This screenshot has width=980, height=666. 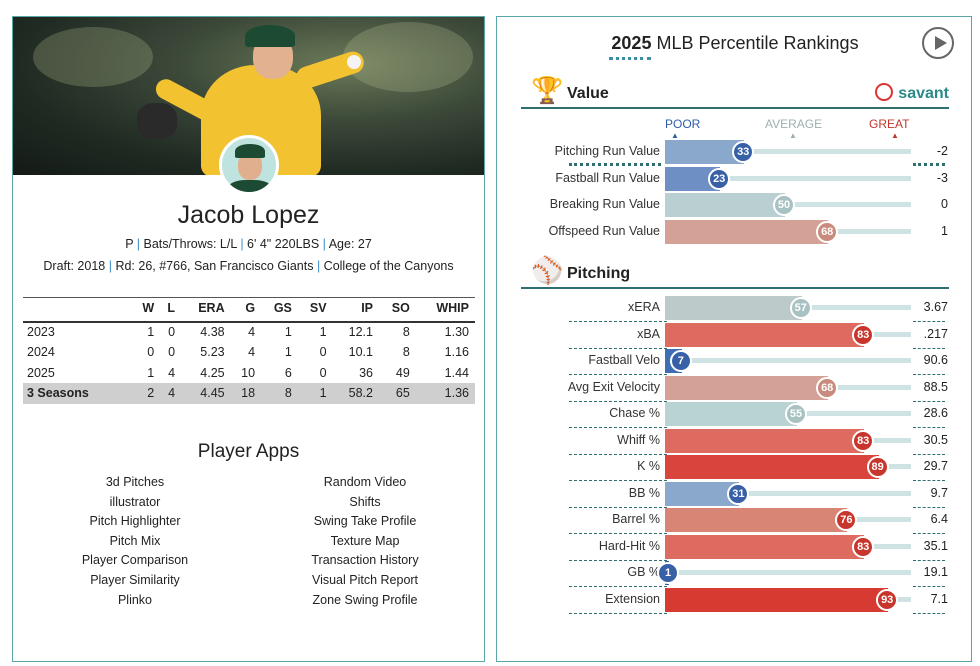 I want to click on metric-label: Pitching Run Value, so click(x=607, y=151).